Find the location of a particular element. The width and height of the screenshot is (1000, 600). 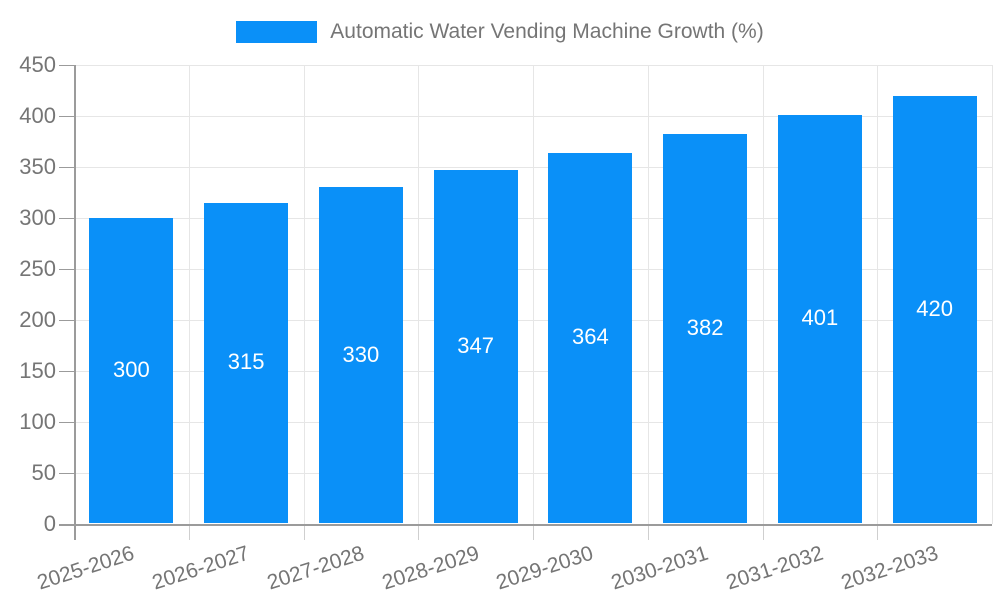

bar-value-label: 315 is located at coordinates (246, 362).